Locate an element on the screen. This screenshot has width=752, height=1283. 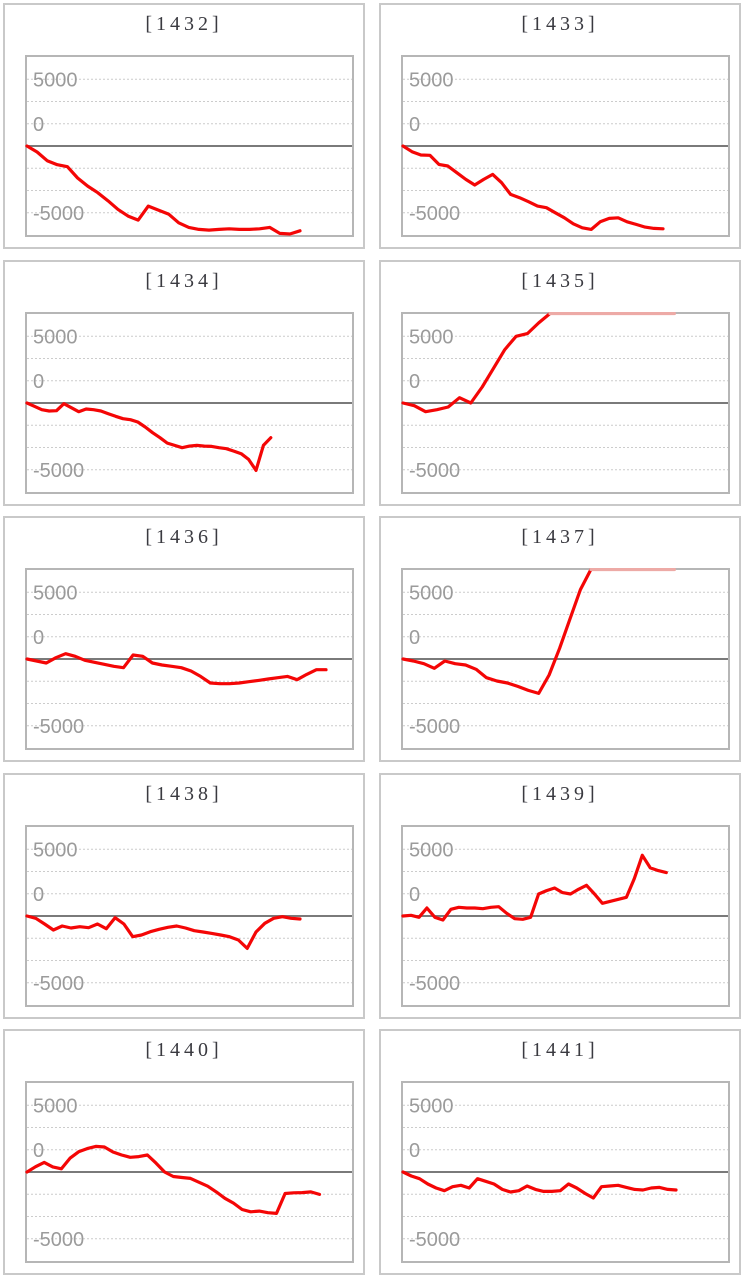
chart-box: [1436] 5000 0 -5000 is located at coordinates (184, 639).